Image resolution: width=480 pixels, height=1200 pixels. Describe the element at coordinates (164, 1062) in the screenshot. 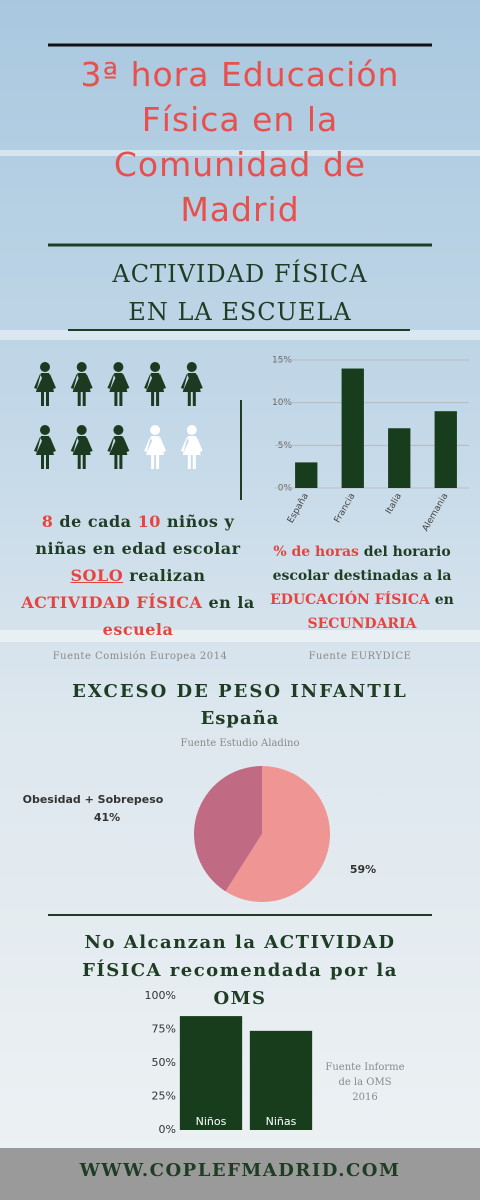

I see `y-tick-label: 50%` at that location.